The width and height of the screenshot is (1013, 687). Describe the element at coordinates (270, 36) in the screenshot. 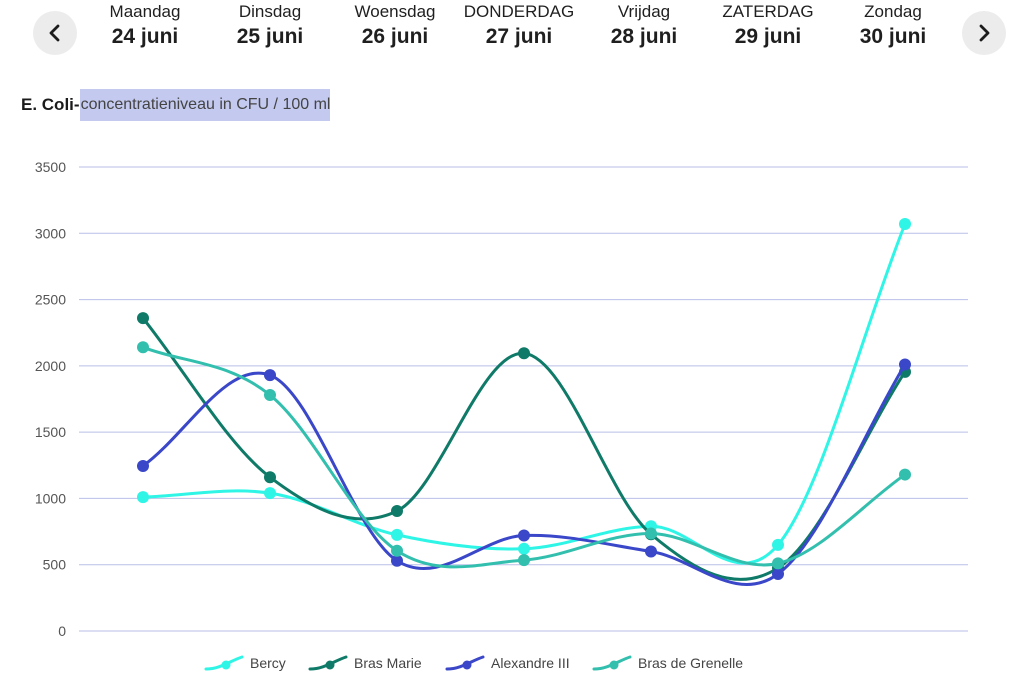

I see `day-date: 25 juni` at that location.